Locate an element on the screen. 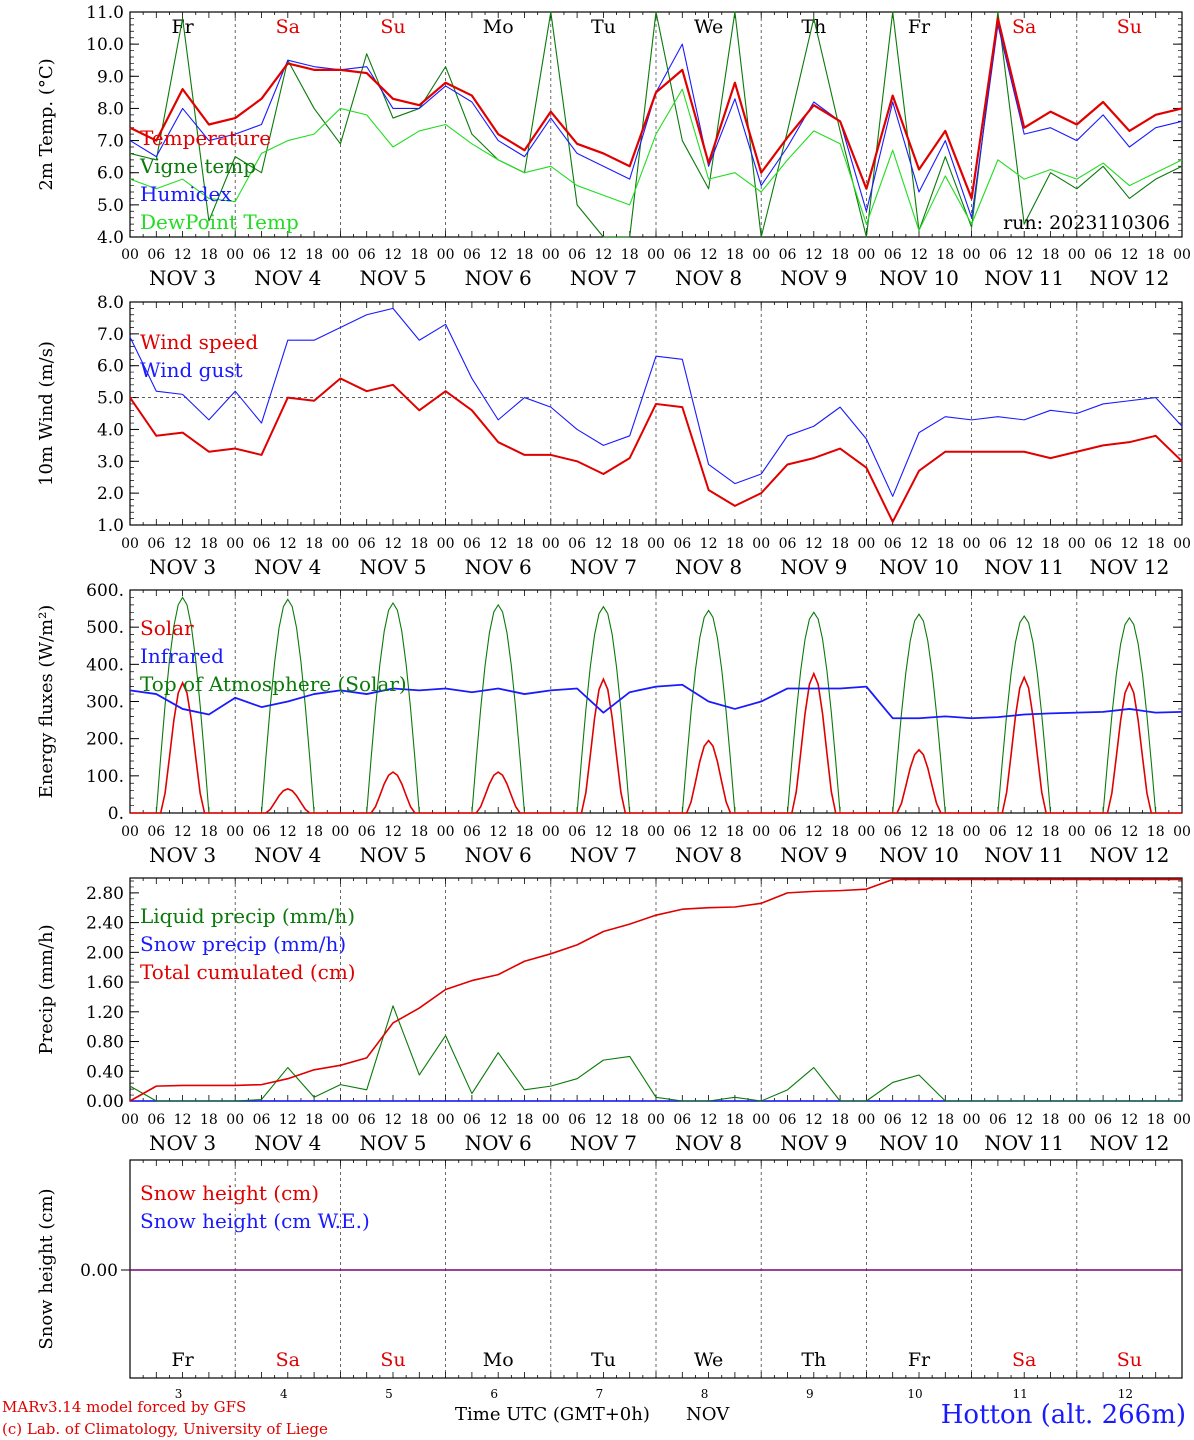  day-label: NOV 3 is located at coordinates (182, 567).